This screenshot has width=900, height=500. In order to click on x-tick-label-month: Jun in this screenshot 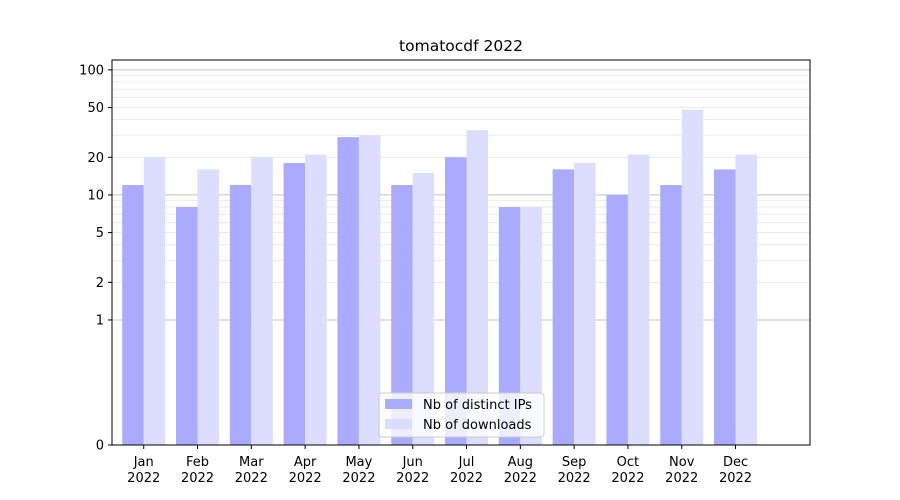, I will do `click(412, 462)`.